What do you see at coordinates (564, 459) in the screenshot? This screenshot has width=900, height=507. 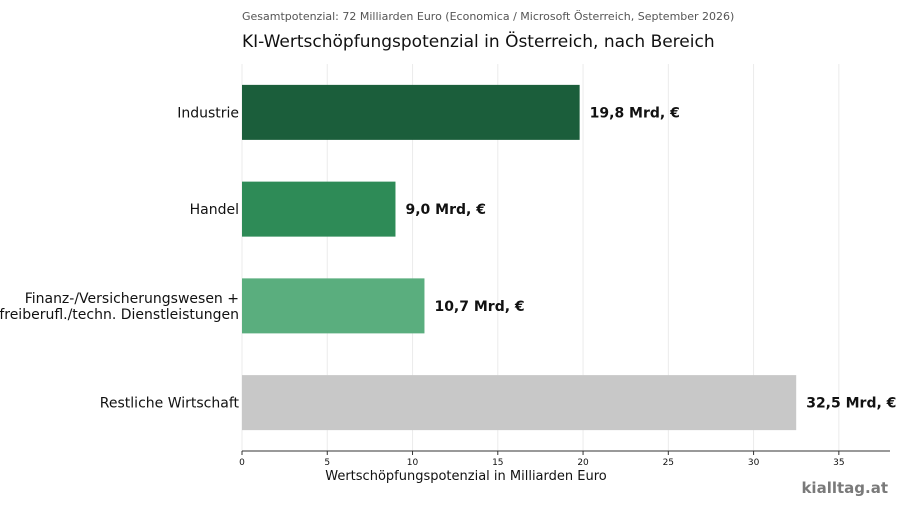 I see `x-axis: 0 5 10 15 20 25 30 35` at bounding box center [564, 459].